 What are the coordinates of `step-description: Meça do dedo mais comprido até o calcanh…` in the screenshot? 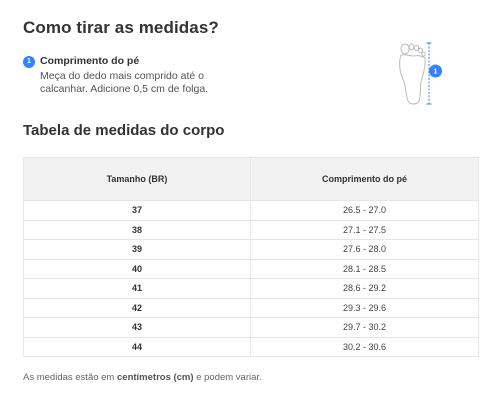 It's located at (124, 82).